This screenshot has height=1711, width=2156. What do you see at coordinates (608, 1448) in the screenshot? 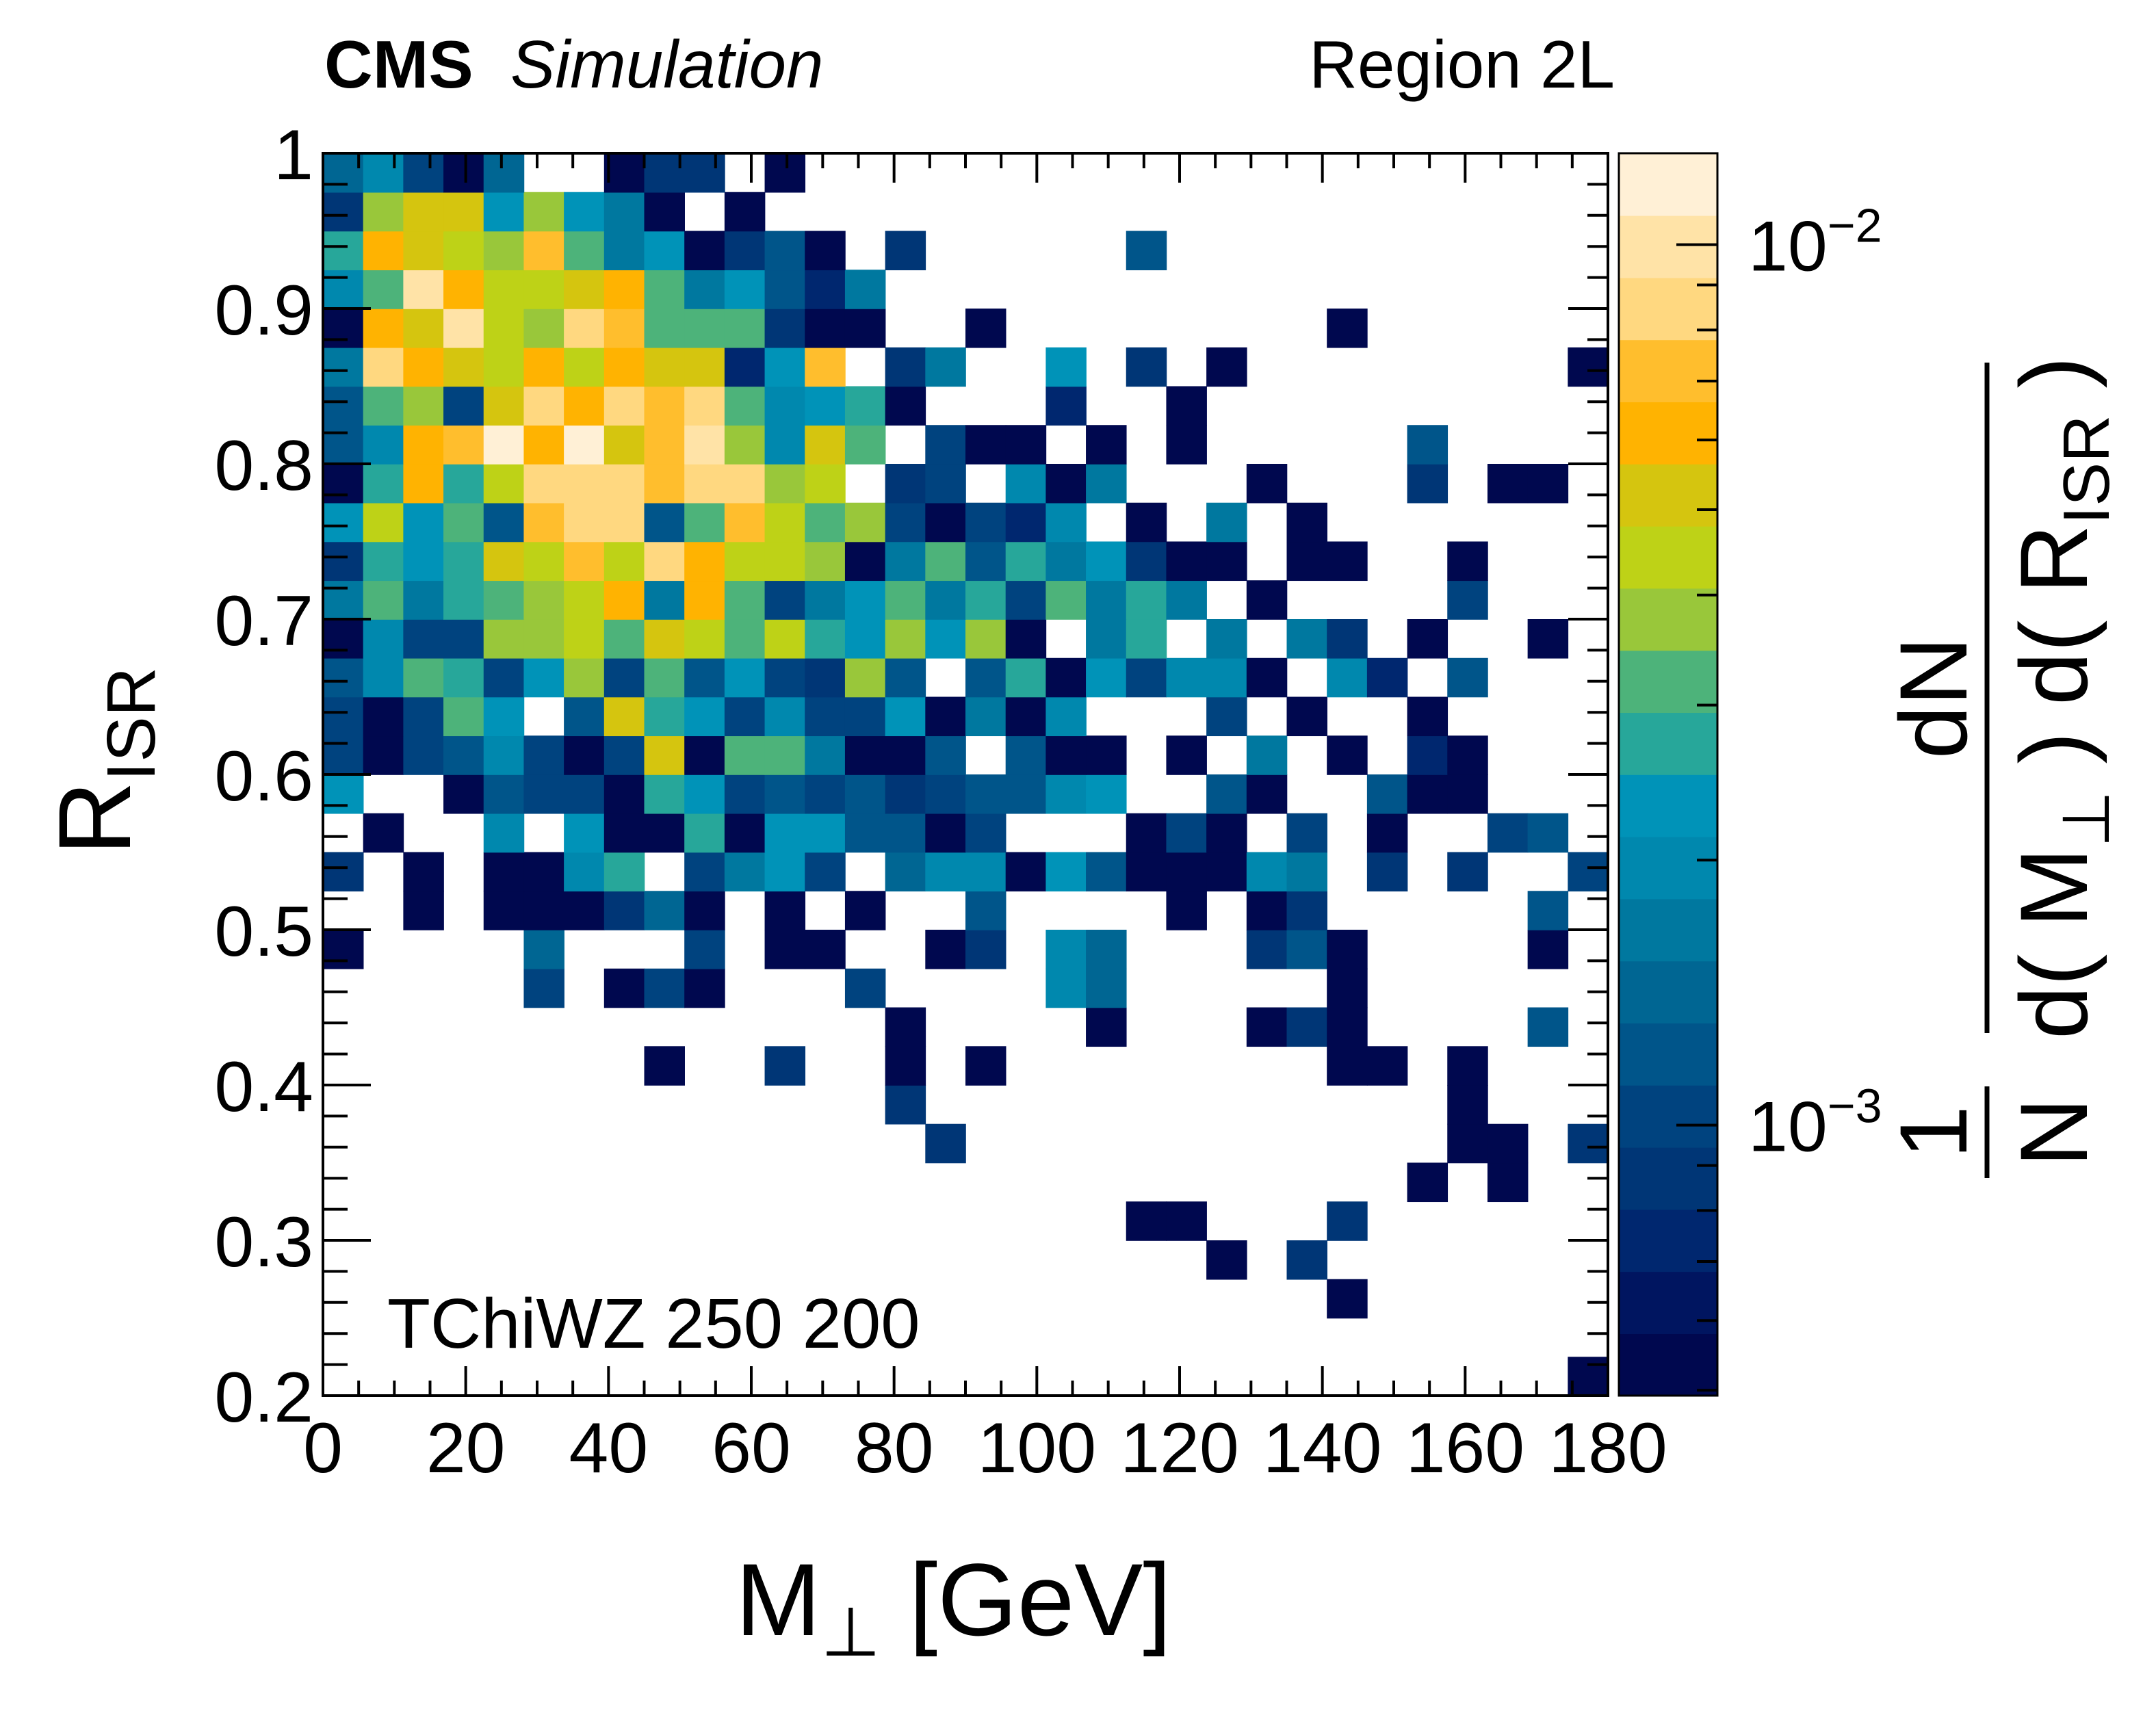
I see `x-tick-label: 40` at bounding box center [608, 1448].